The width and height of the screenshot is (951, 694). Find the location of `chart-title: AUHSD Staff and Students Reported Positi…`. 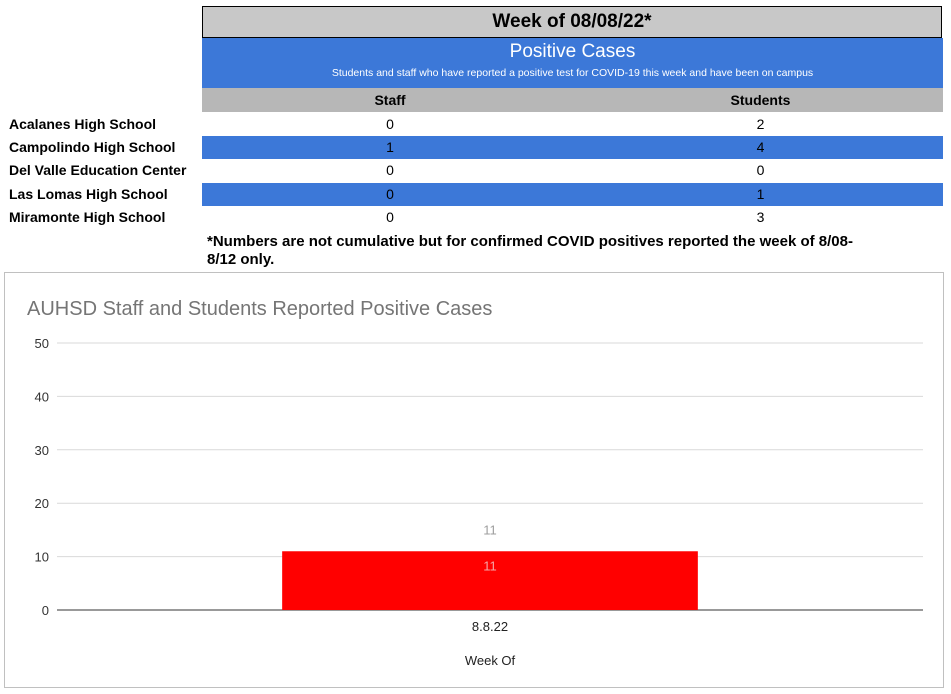

chart-title: AUHSD Staff and Students Reported Positi… is located at coordinates (260, 309).